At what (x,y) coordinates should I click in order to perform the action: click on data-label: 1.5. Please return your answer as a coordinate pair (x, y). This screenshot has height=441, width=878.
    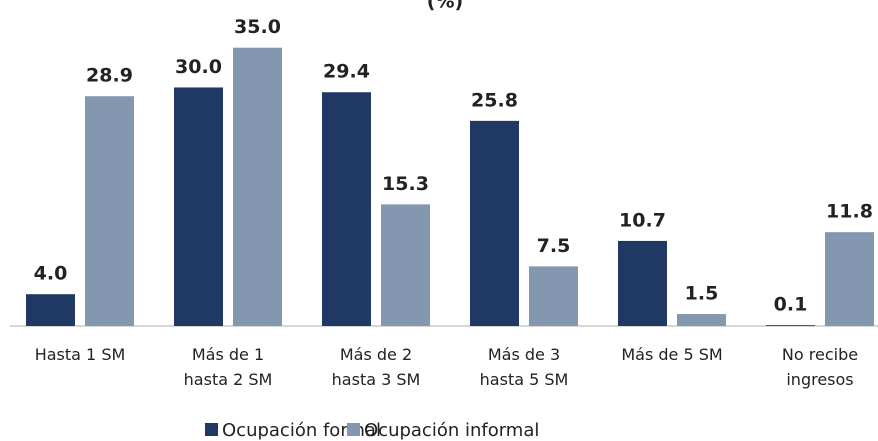
    Looking at the image, I should click on (702, 294).